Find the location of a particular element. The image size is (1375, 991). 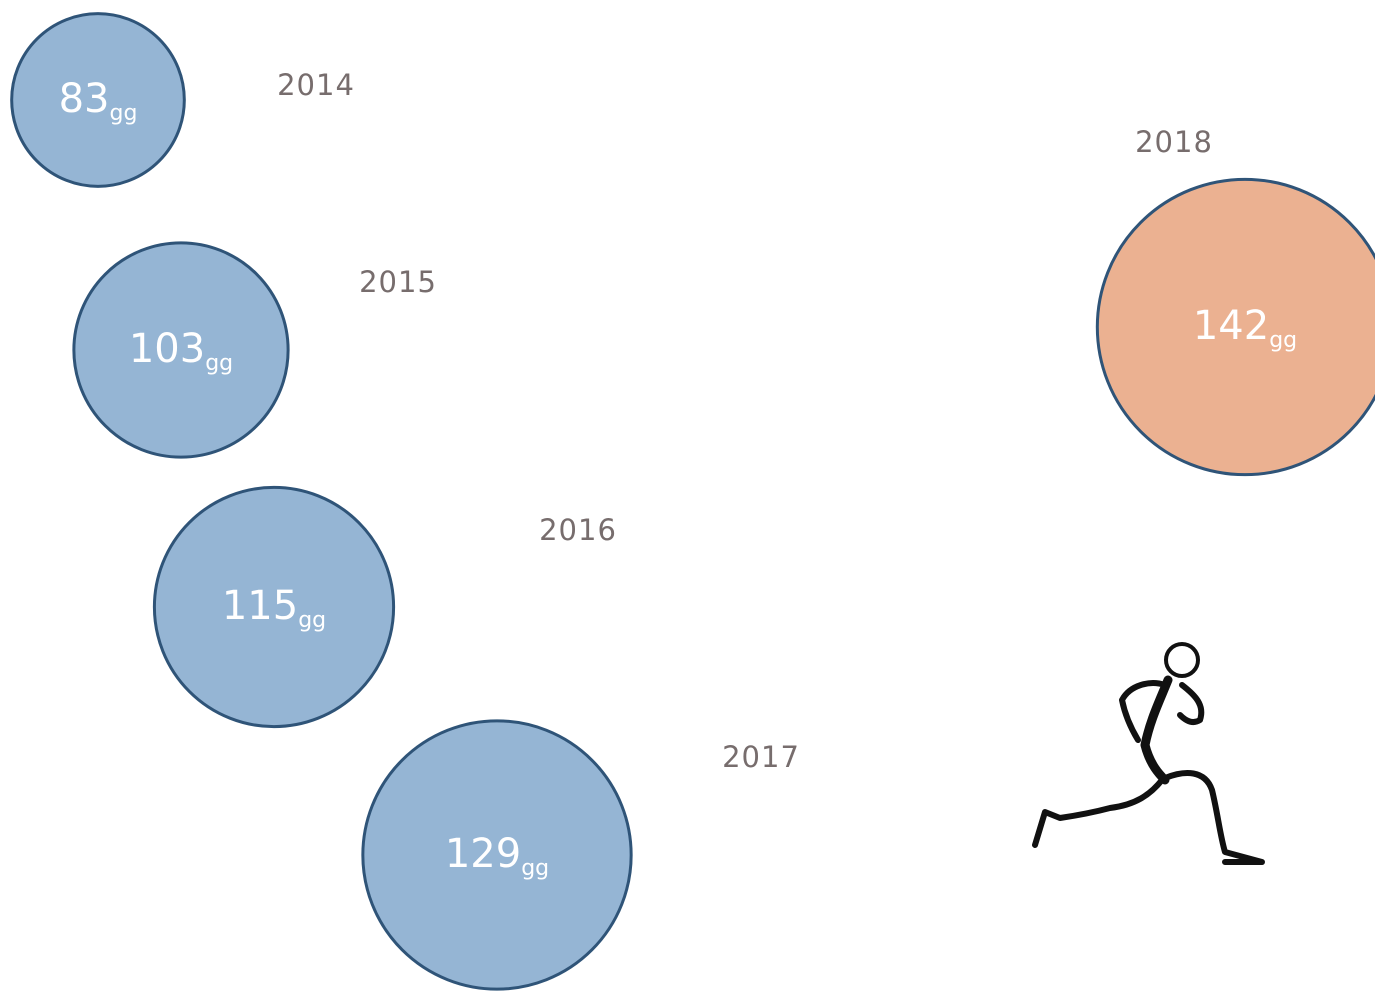

bubble-value: 129 is located at coordinates (483, 854).